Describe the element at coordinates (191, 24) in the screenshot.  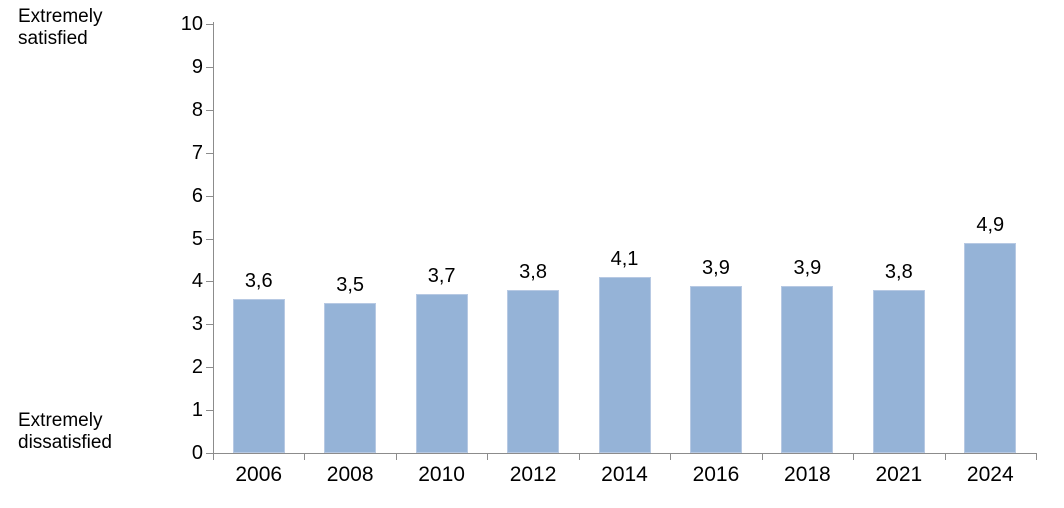
I see `y-axis-tick-label: 10` at that location.